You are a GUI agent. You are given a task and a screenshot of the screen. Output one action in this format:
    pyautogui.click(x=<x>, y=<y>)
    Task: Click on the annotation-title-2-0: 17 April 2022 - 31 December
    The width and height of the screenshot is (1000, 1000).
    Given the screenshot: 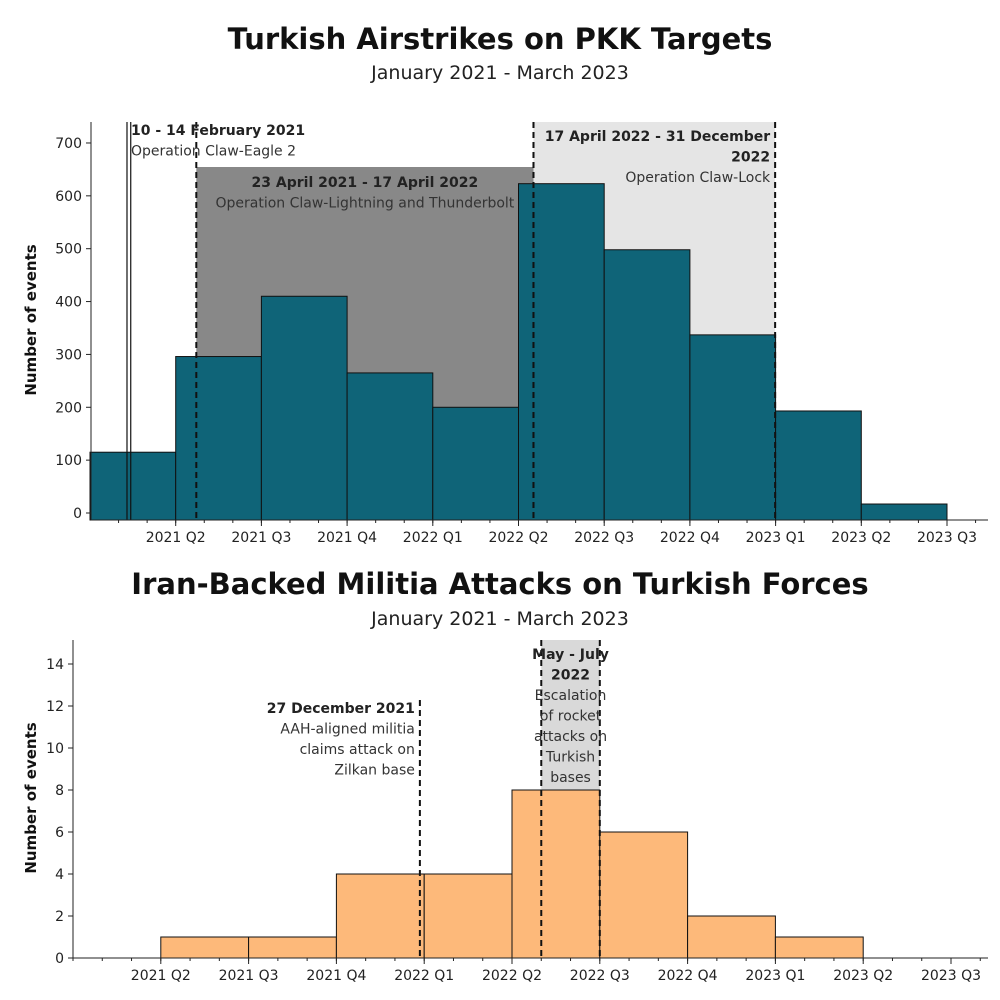 What is the action you would take?
    pyautogui.click(x=657, y=137)
    